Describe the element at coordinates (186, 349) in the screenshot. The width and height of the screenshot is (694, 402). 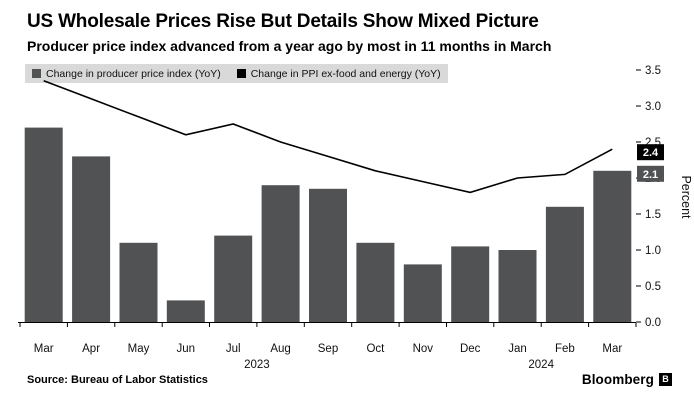
I see `x-tick-label: Jun` at that location.